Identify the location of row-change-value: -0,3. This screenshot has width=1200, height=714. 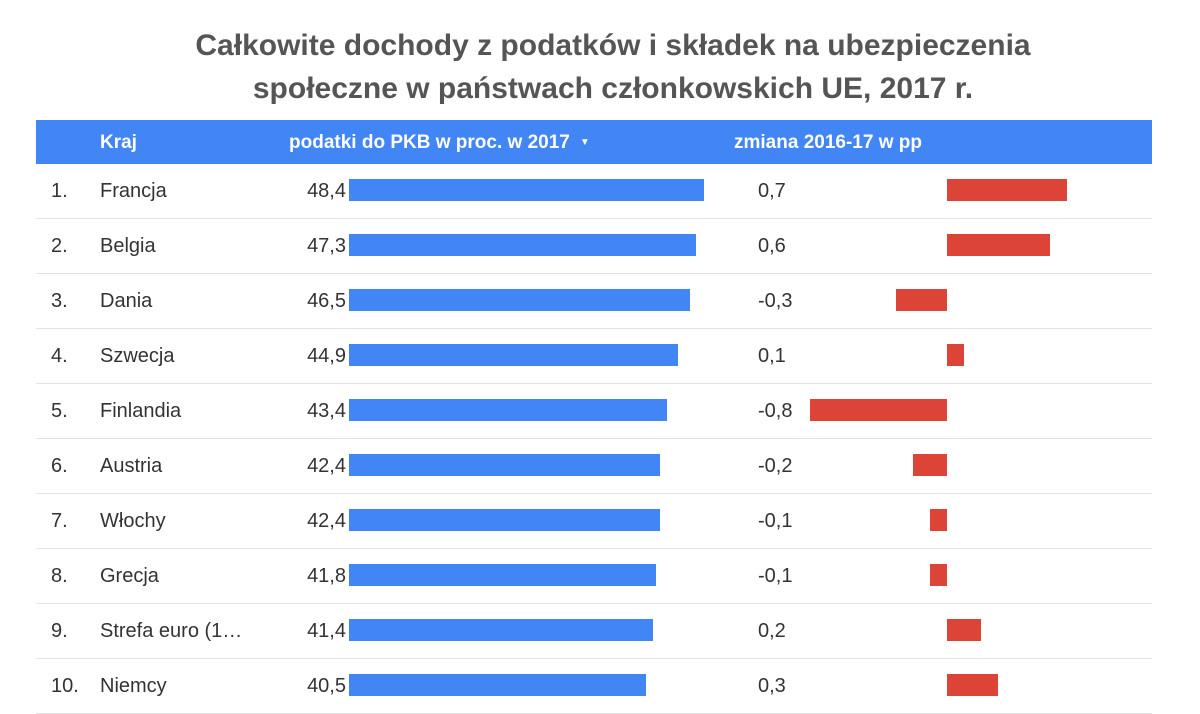
(775, 301).